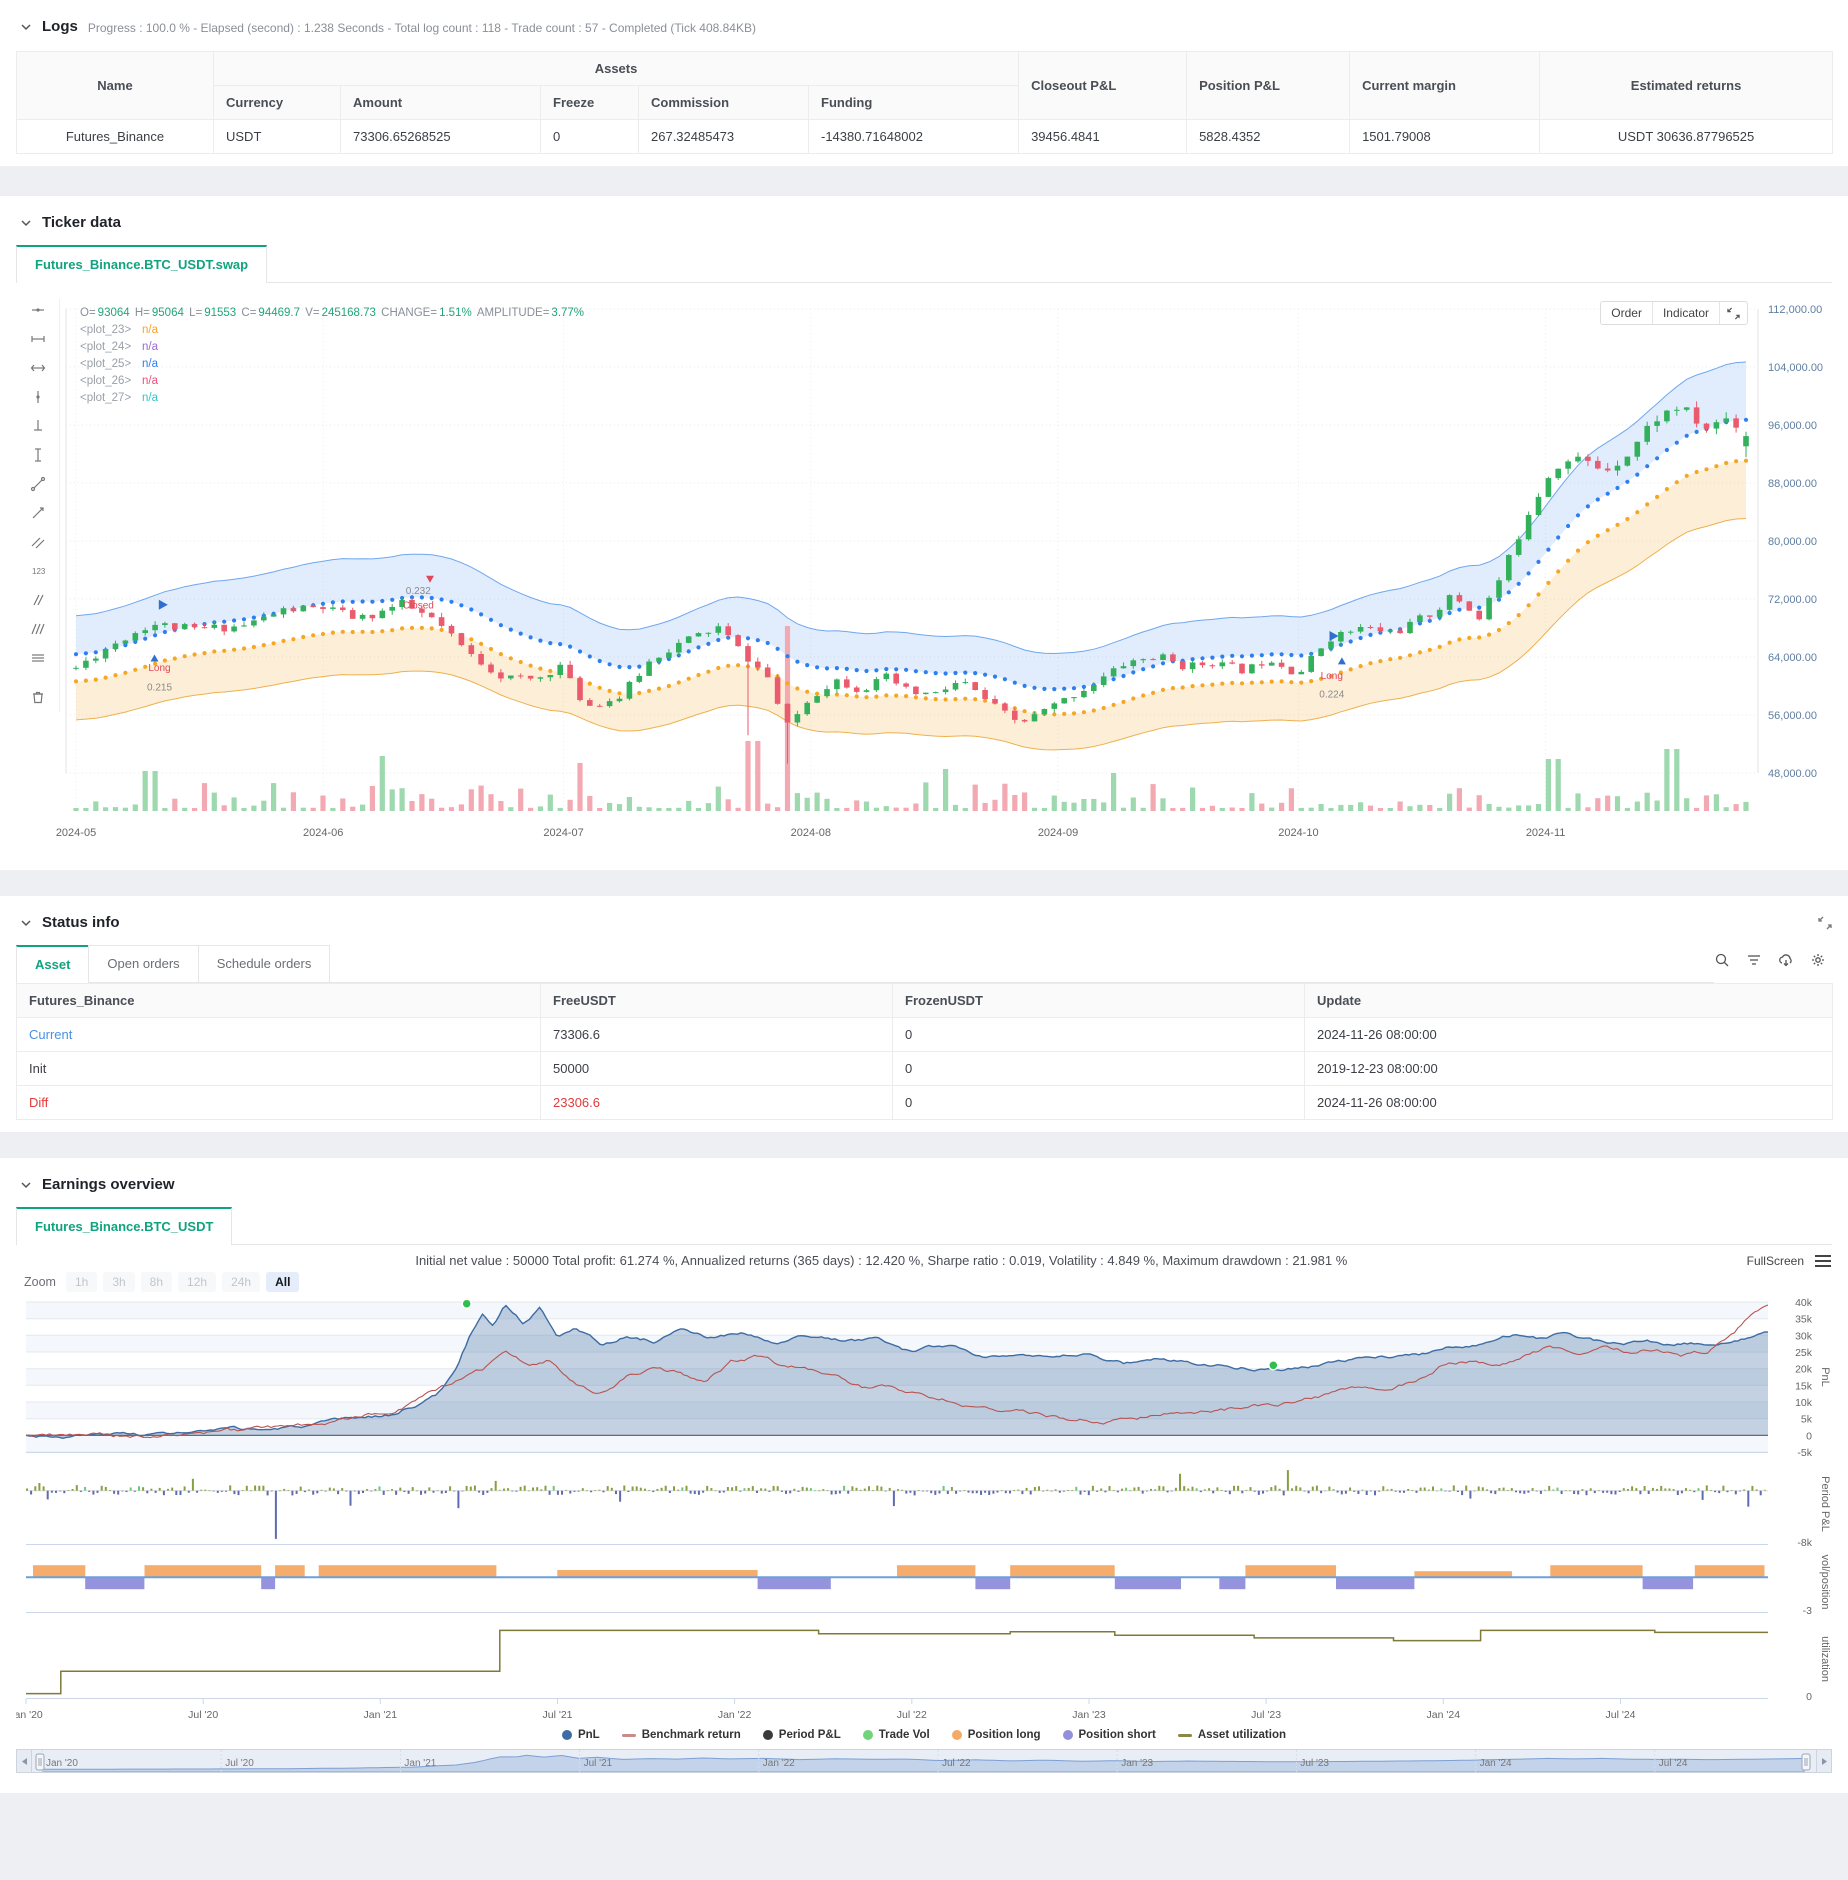  Describe the element at coordinates (1231, 1735) in the screenshot. I see `legend-item-asset-utilization: Asset utilization` at that location.